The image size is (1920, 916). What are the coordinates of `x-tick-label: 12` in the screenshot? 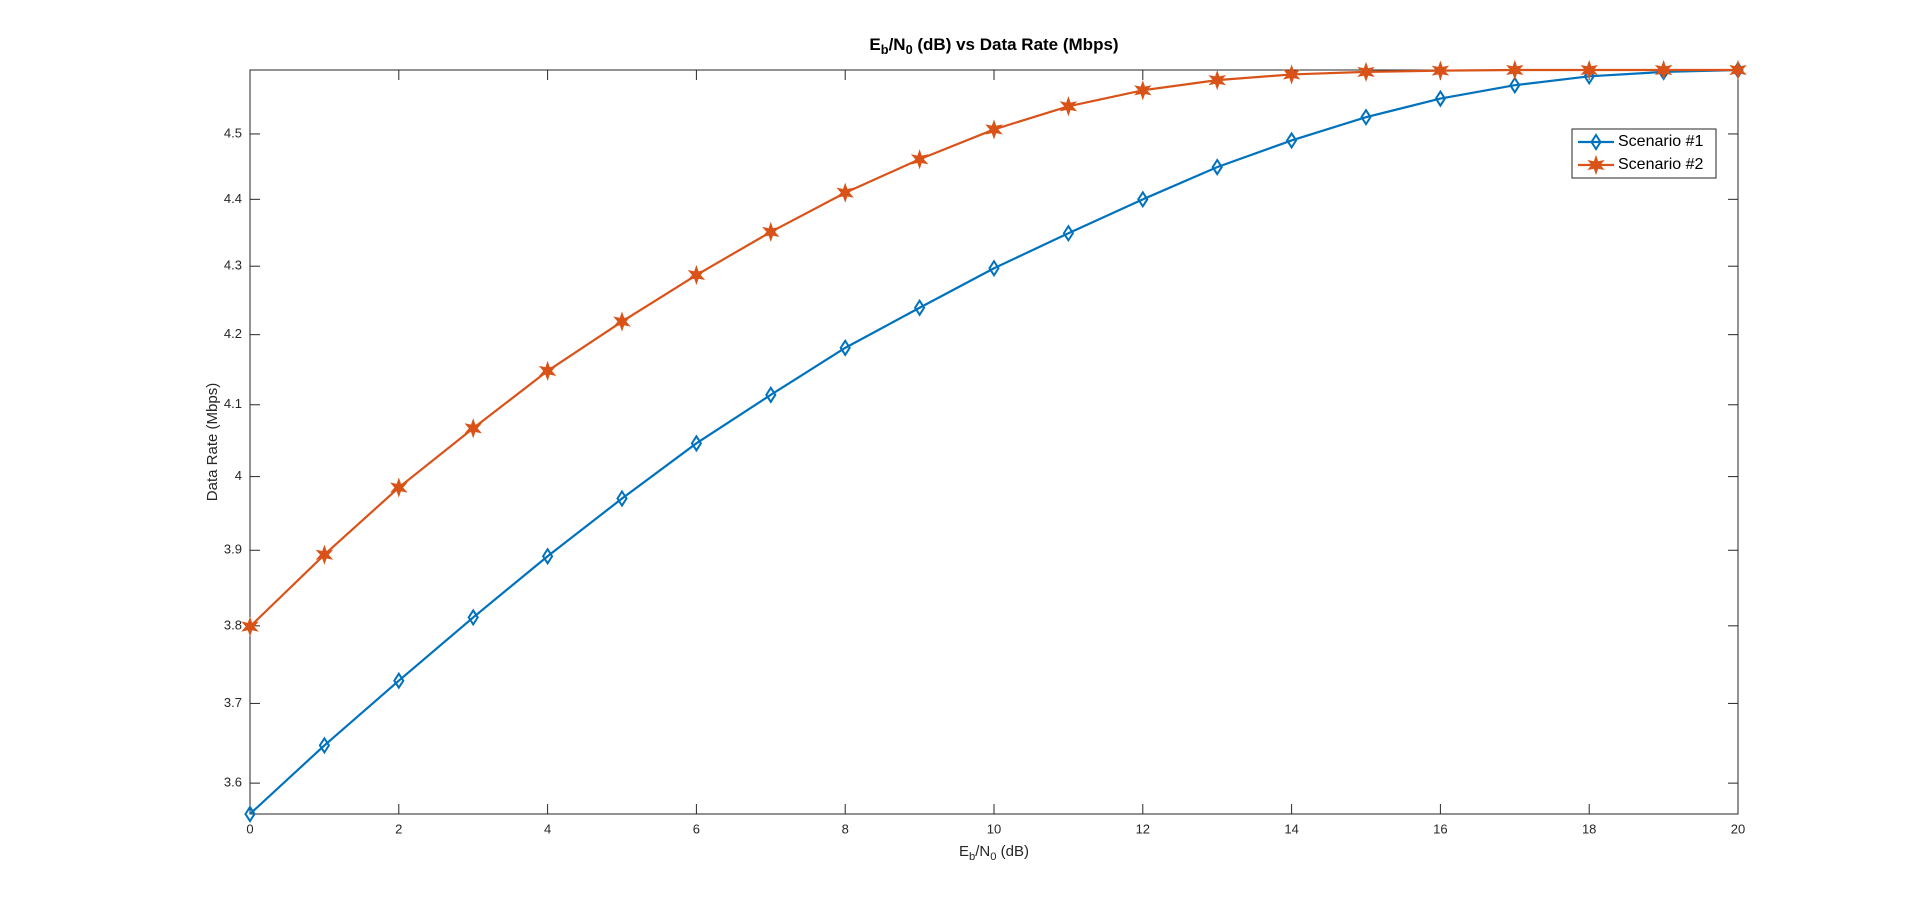 It's located at (1143, 828).